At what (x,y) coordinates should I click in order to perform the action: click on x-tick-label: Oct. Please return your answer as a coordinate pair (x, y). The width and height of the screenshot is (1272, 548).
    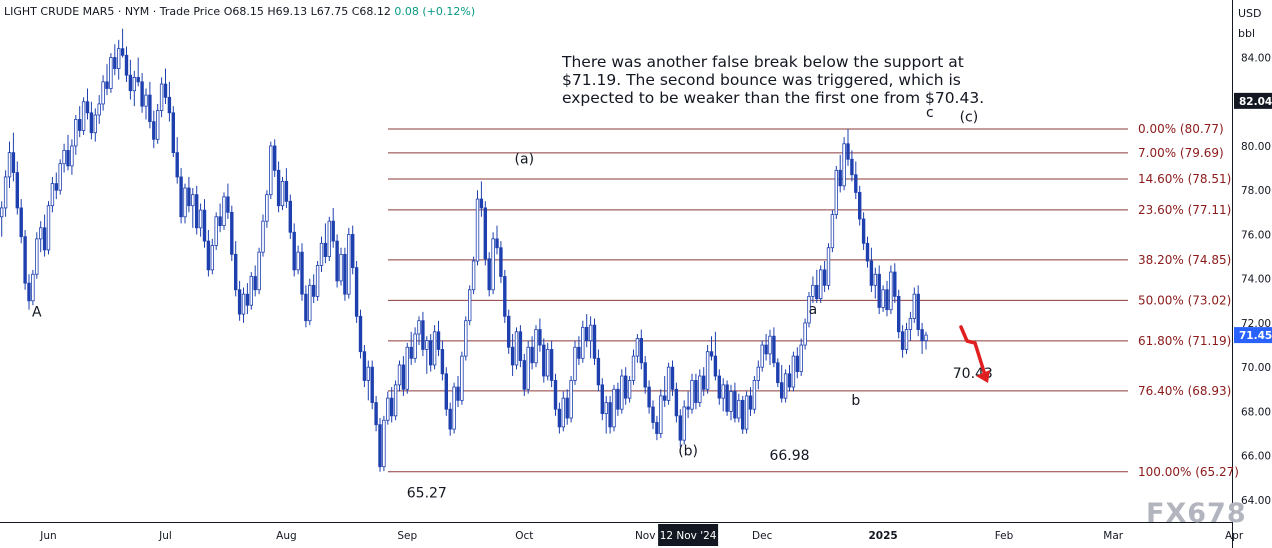
    Looking at the image, I should click on (524, 536).